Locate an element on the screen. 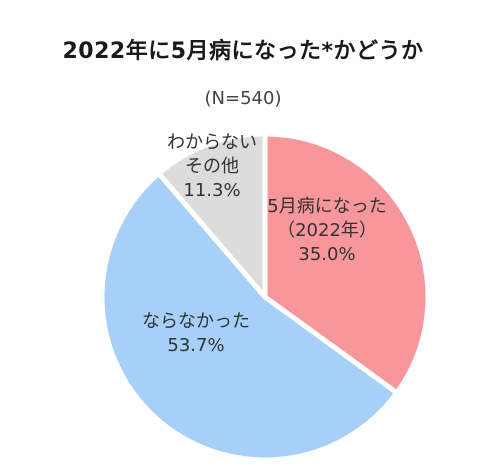  slice-label: わからないその他 11.3% is located at coordinates (212, 166).